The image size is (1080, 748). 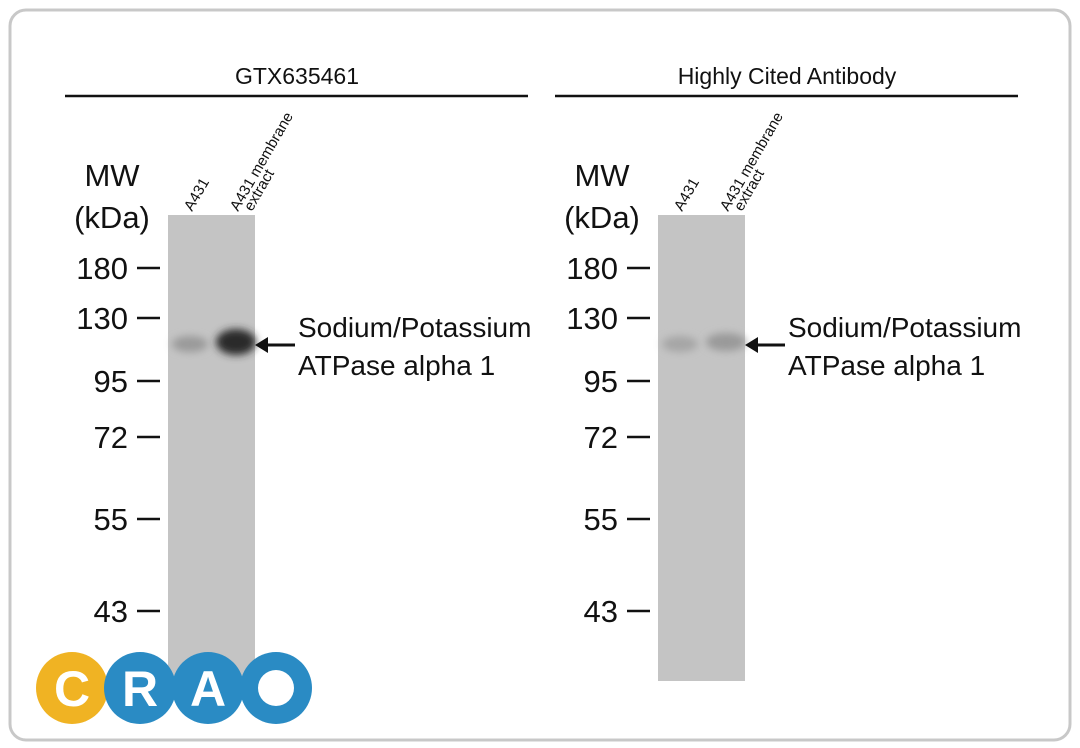 I want to click on panel-title: Highly Cited Antibody, so click(x=787, y=76).